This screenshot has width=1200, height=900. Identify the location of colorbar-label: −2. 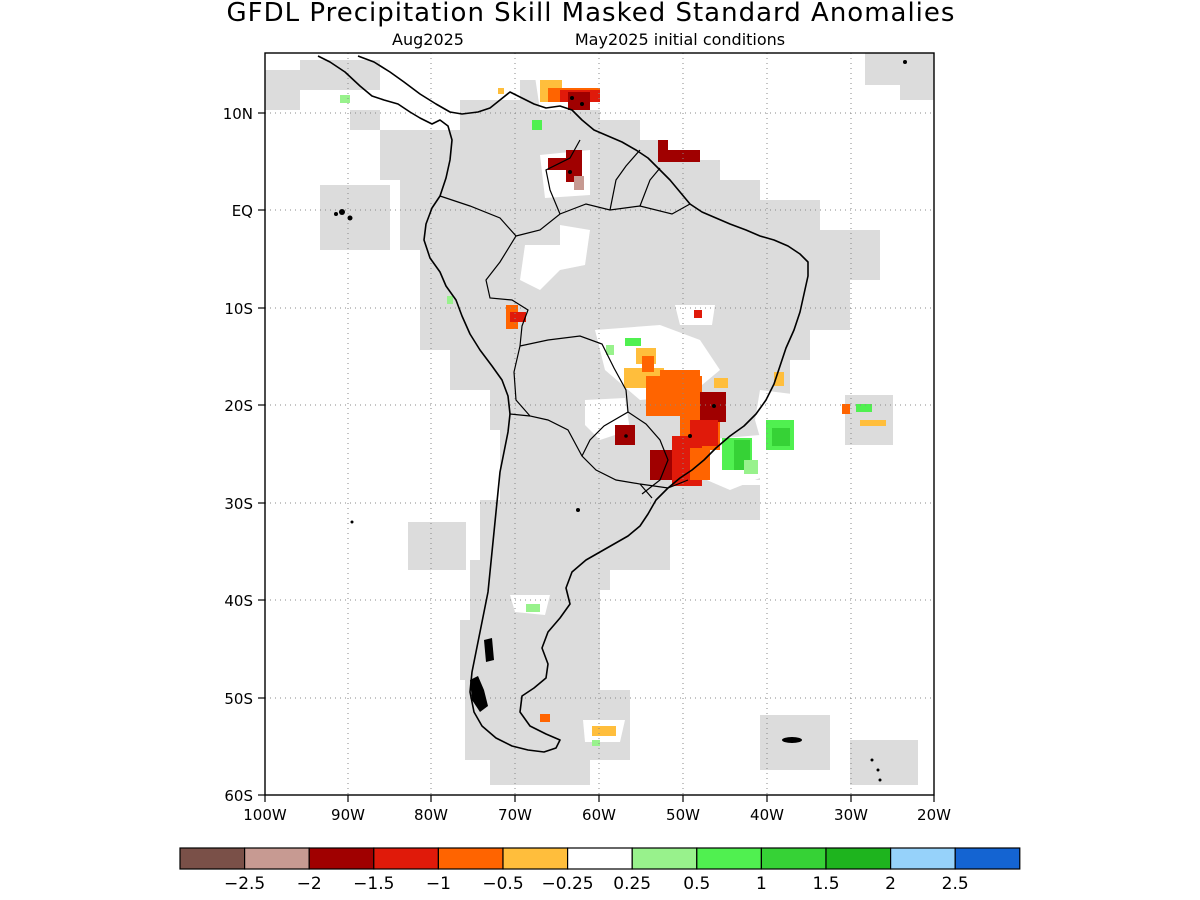
(309, 884).